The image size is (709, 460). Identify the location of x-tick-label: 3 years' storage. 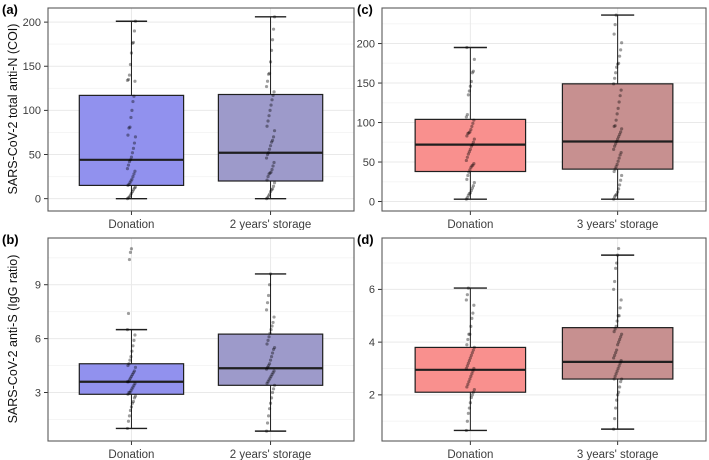
(617, 224).